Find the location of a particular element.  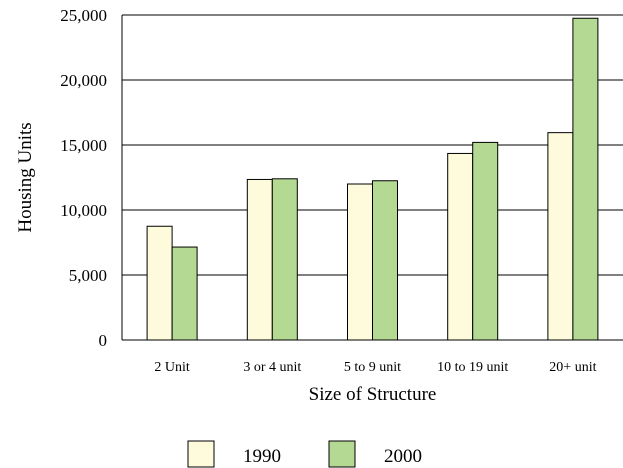

legend-label: 2000 is located at coordinates (403, 456).